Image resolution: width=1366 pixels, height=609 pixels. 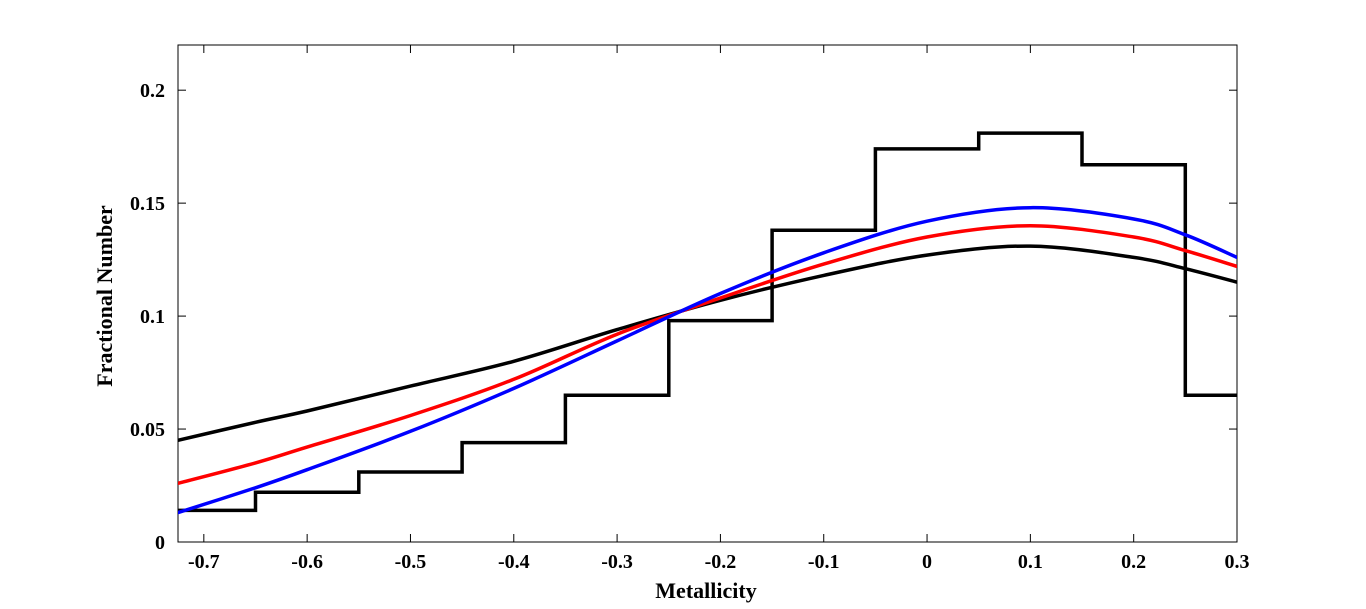 I want to click on y-axis-label: Fractional Number, so click(x=104, y=296).